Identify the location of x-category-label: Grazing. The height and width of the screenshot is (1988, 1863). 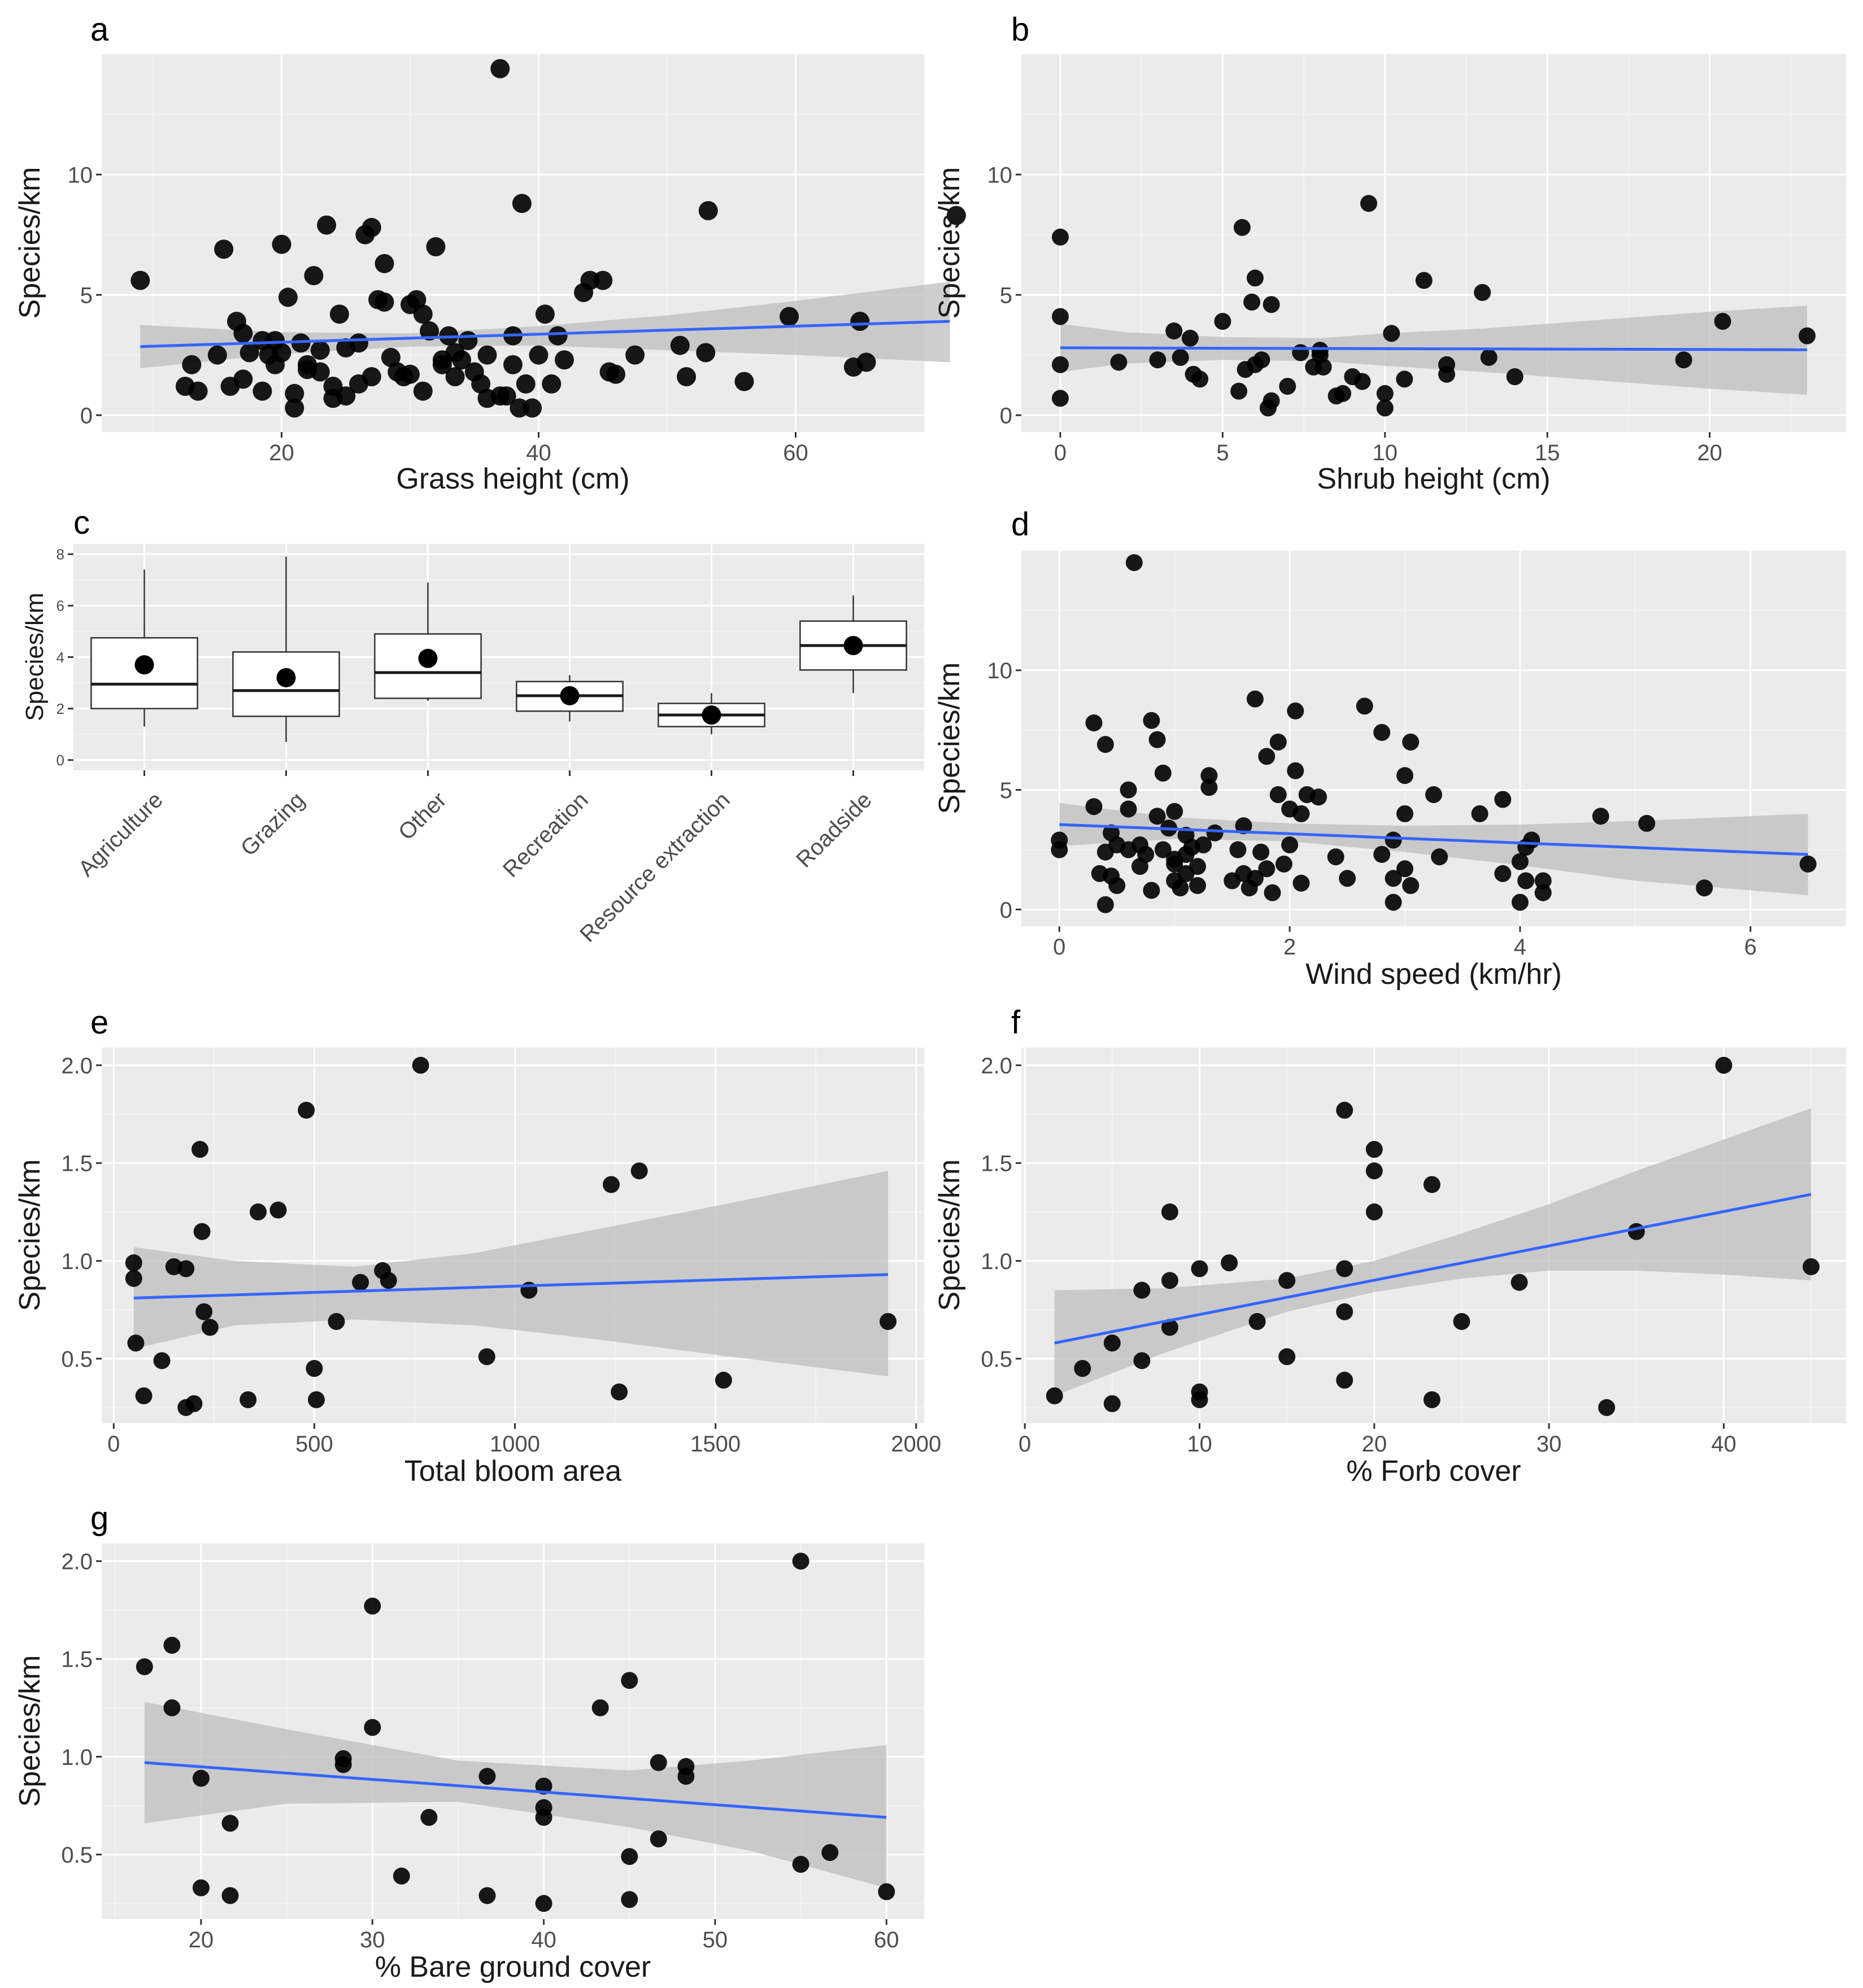
(273, 824).